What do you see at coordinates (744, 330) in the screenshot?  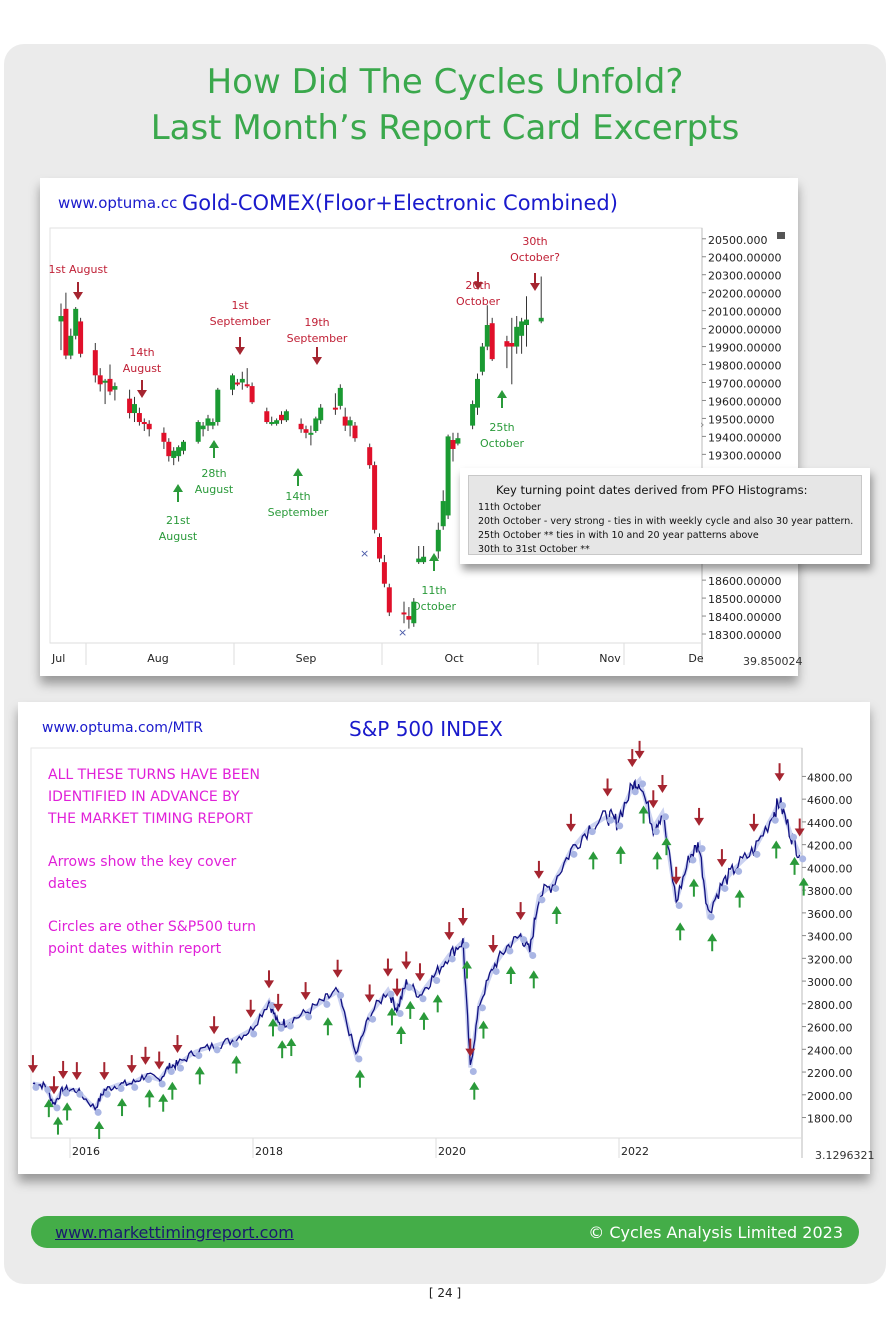 I see `gold-y-tick-label: 20000.00000` at bounding box center [744, 330].